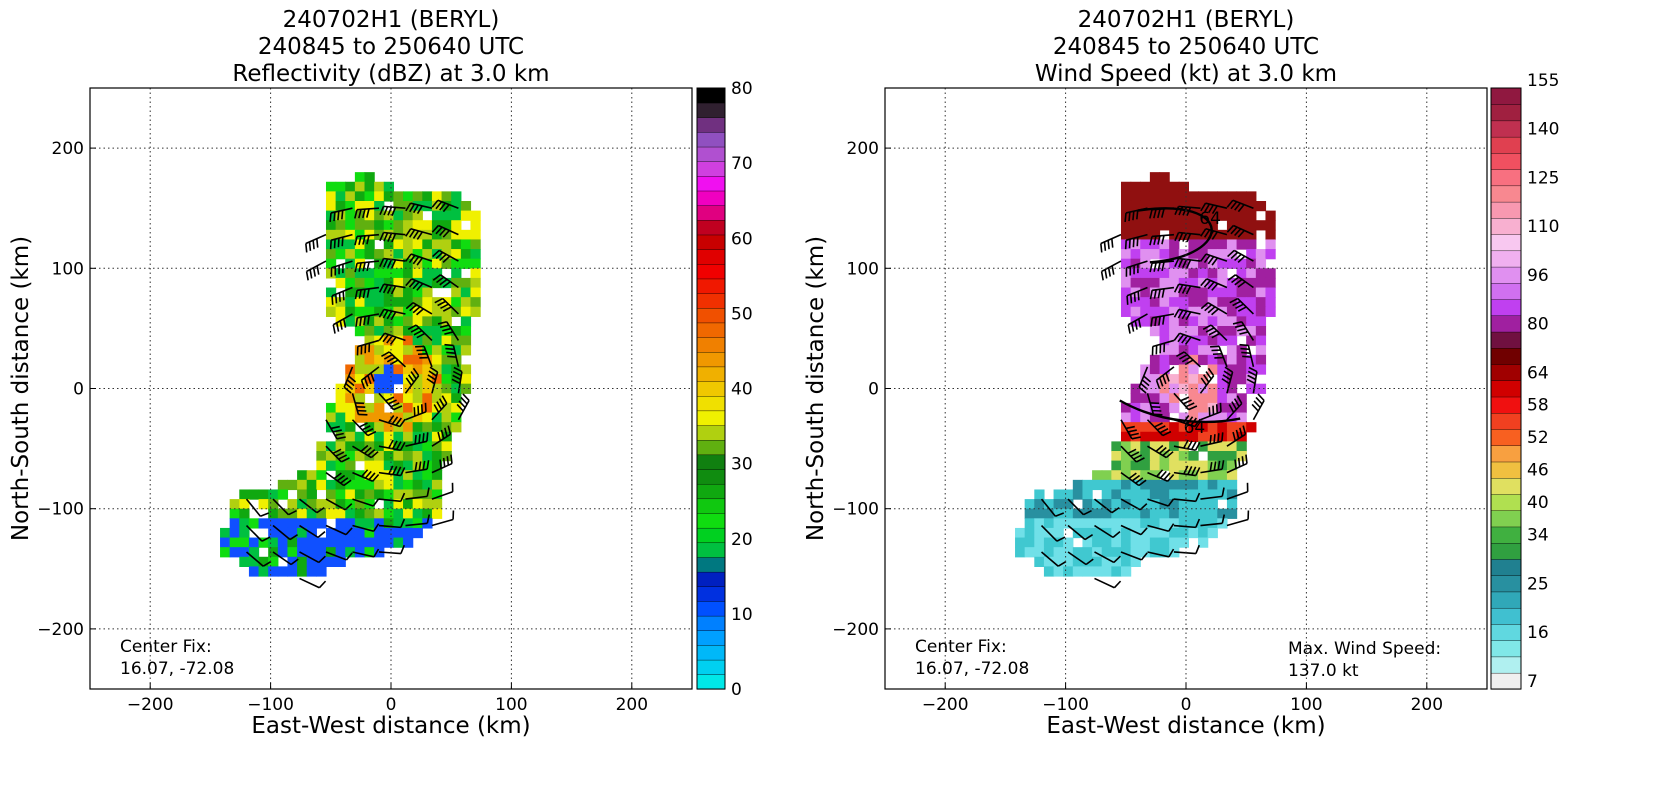 Image resolution: width=1655 pixels, height=787 pixels. I want to click on x-tick-label: −100, so click(270, 705).